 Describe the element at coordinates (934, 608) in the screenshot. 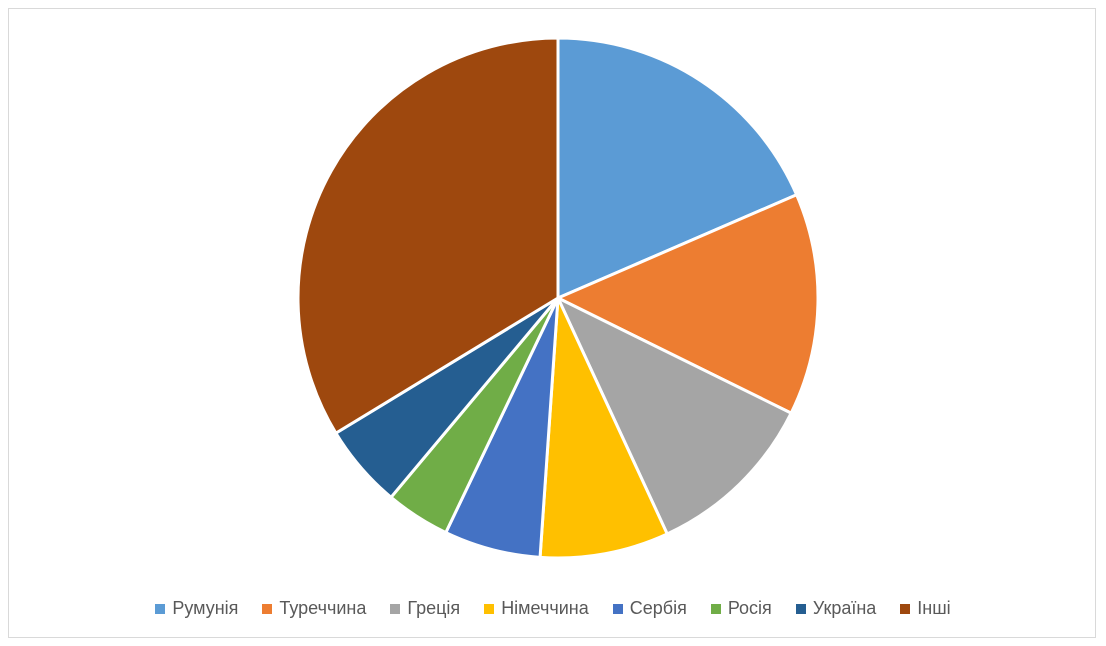

I see `legend-label: Інші` at that location.